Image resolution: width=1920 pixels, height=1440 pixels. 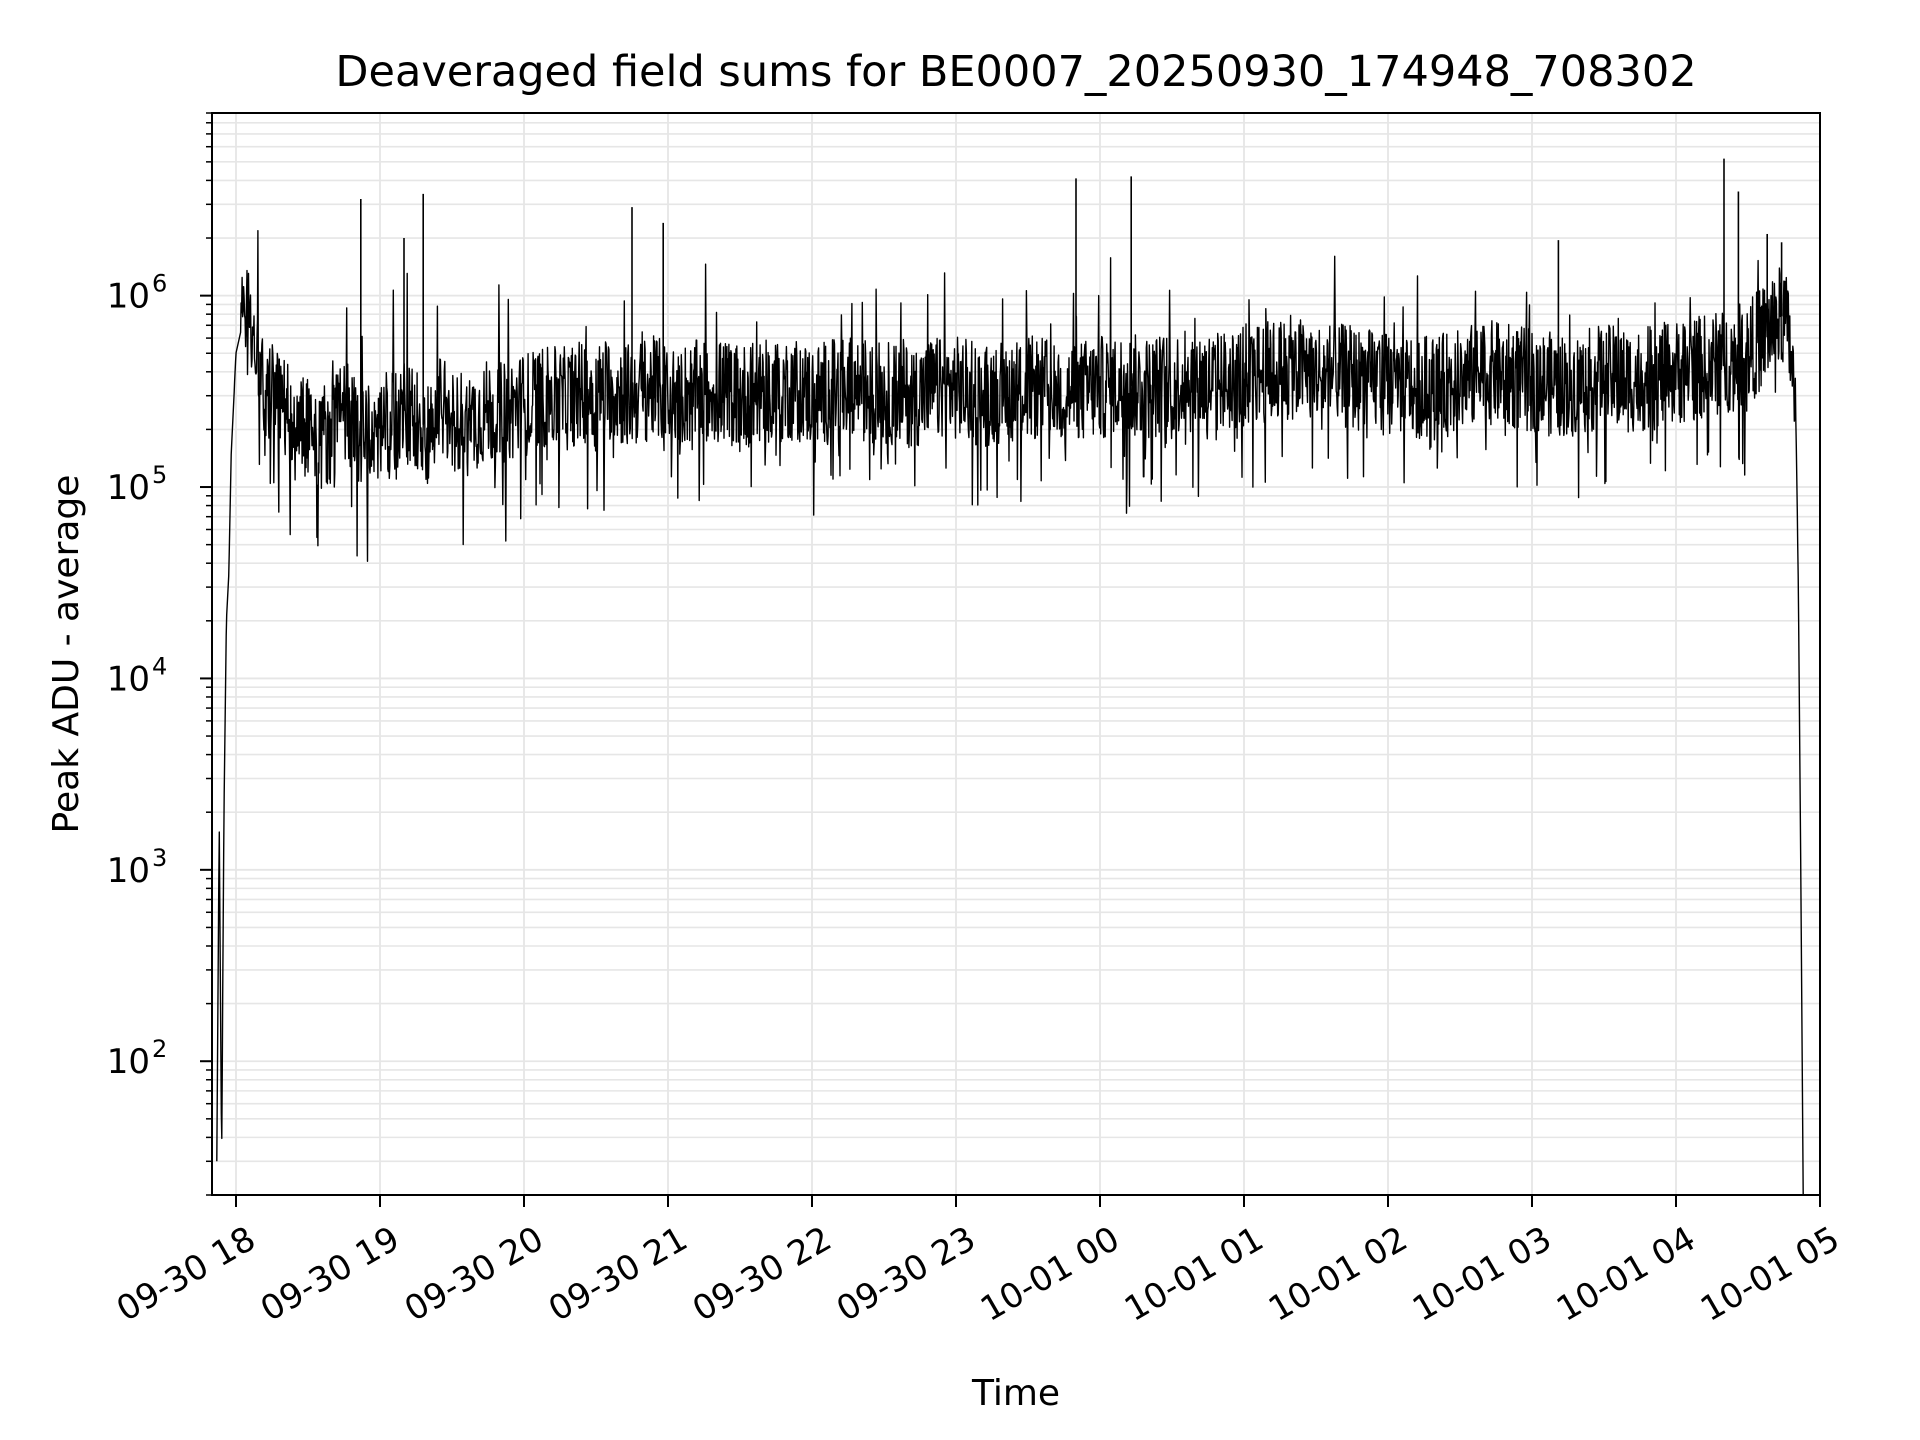 What do you see at coordinates (159, 1049) in the screenshot?
I see `y-tick-exponent: 2` at bounding box center [159, 1049].